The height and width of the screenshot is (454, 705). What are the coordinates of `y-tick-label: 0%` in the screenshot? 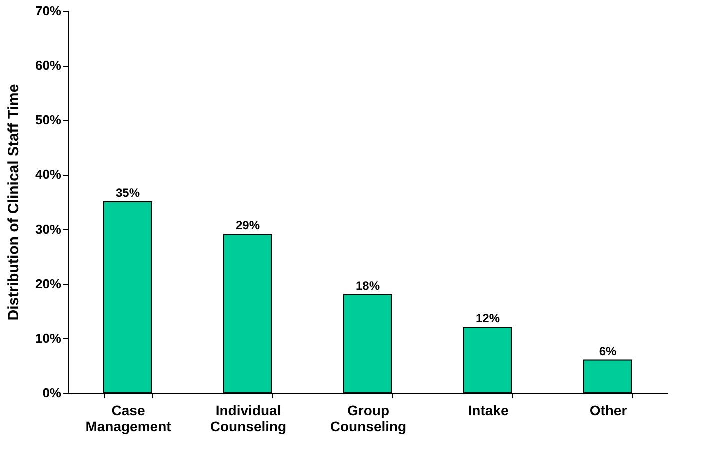 It's located at (52, 393).